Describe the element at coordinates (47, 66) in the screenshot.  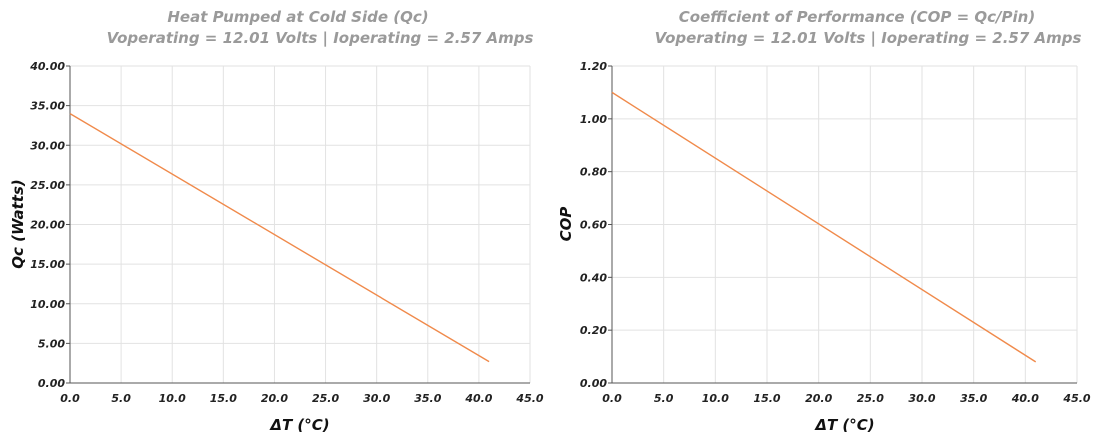
I see `chart-qc-ytick-label: 40.00` at that location.